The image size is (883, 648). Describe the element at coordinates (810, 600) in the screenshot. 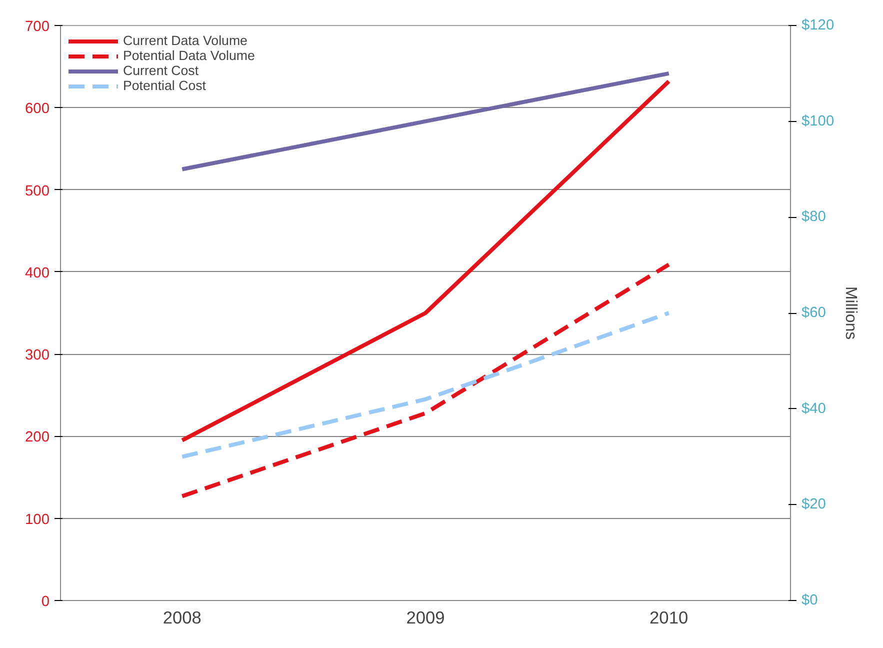

I see `y2-tick-label: $0` at that location.